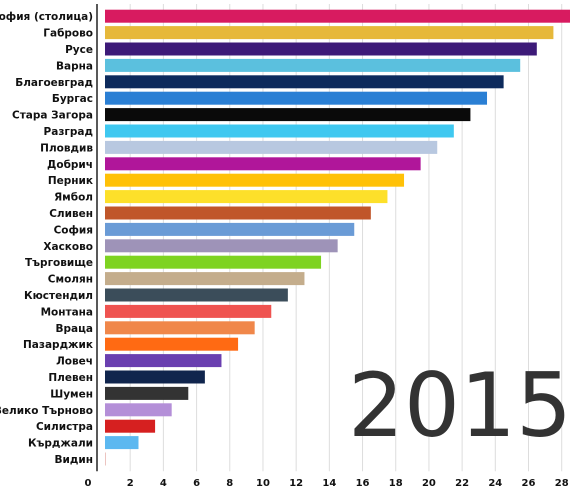  What do you see at coordinates (71, 214) in the screenshot?
I see `category-label: Сливен` at bounding box center [71, 214].